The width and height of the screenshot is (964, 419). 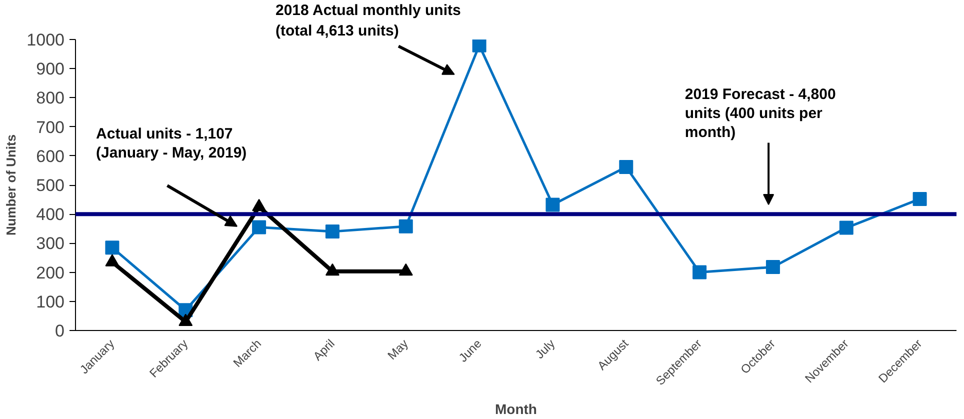 What do you see at coordinates (50, 272) in the screenshot?
I see `y-tick-label: 200` at bounding box center [50, 272].